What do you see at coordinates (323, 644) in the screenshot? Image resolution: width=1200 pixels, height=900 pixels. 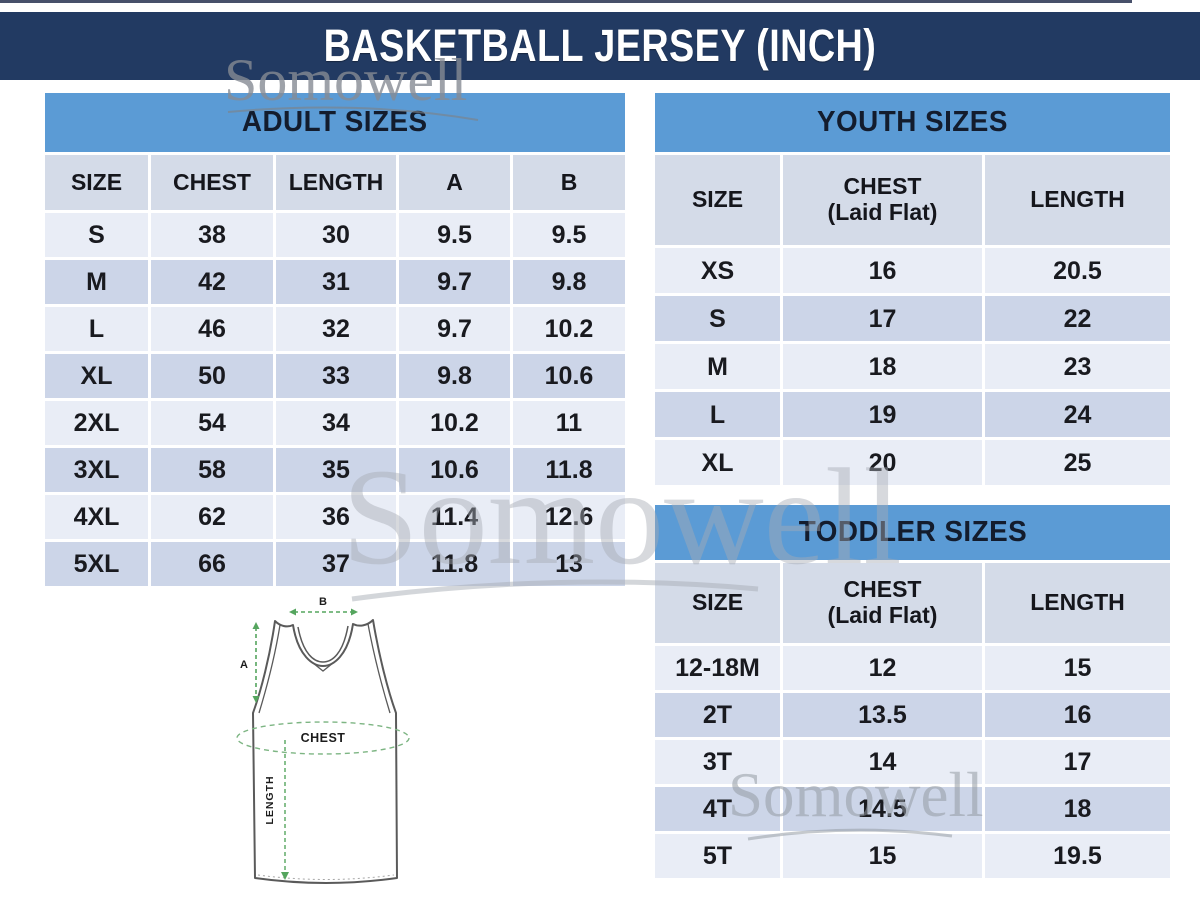 I see `jersey-neckband-line` at bounding box center [323, 644].